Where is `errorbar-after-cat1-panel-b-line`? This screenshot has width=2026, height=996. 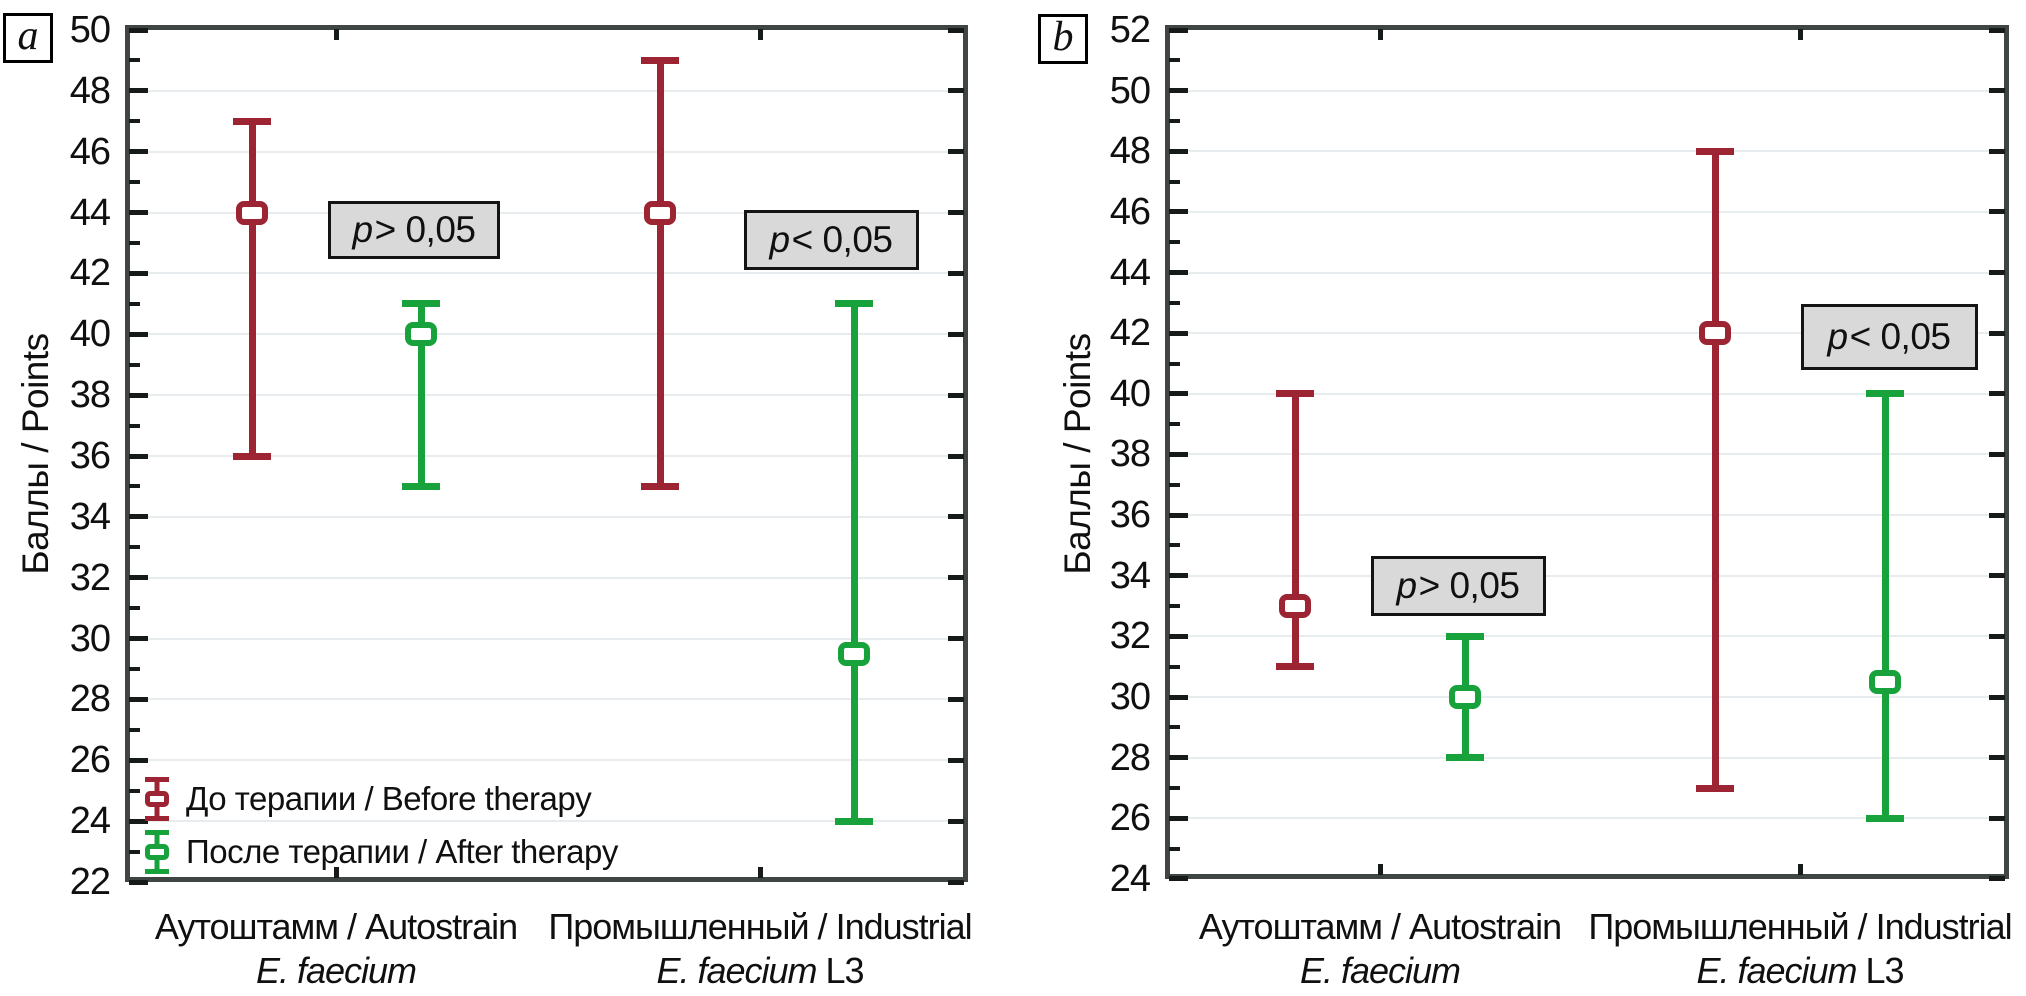 errorbar-after-cat1-panel-b-line is located at coordinates (1885, 606).